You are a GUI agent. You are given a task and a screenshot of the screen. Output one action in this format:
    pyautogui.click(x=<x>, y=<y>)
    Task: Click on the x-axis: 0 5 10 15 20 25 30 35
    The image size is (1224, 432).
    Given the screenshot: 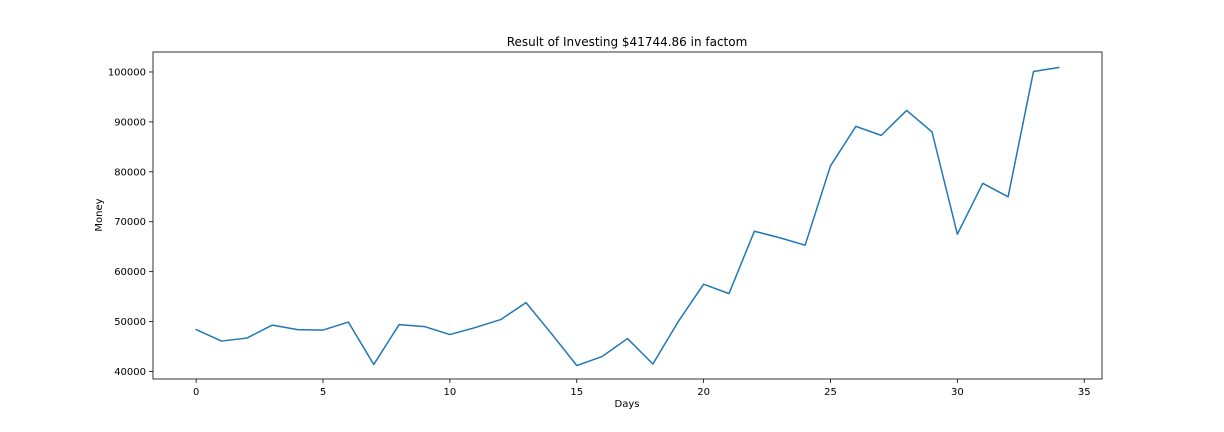 What is the action you would take?
    pyautogui.click(x=642, y=388)
    